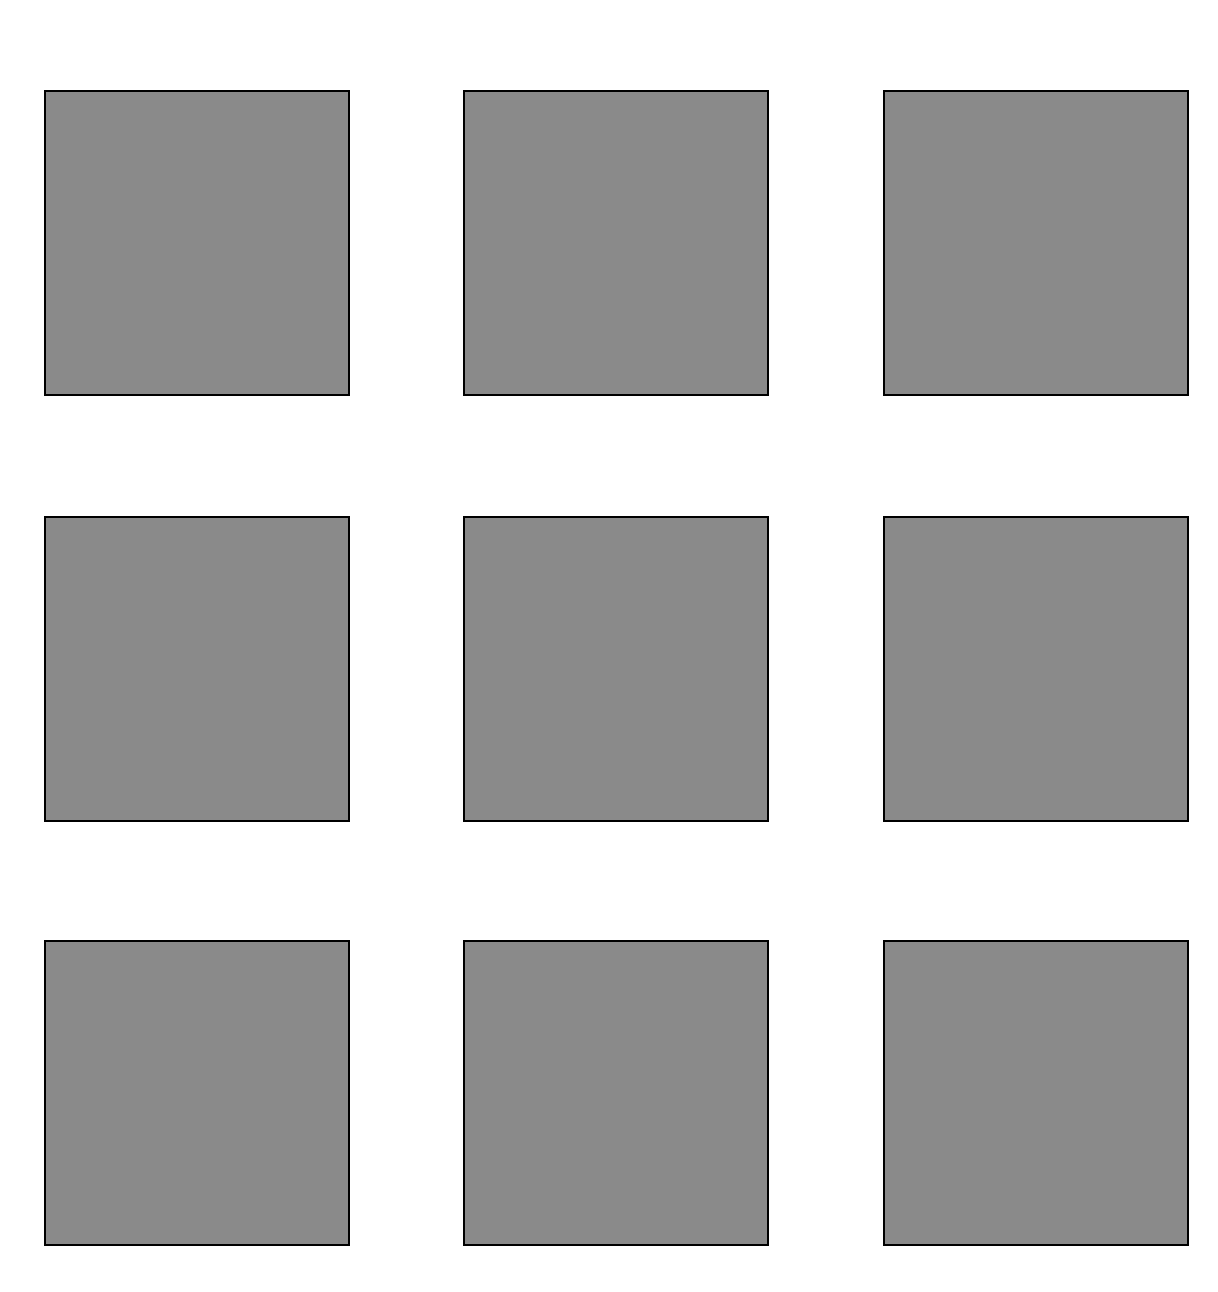 The image size is (1218, 1292). What do you see at coordinates (1036, 1093) in the screenshot?
I see `face-image-i` at bounding box center [1036, 1093].